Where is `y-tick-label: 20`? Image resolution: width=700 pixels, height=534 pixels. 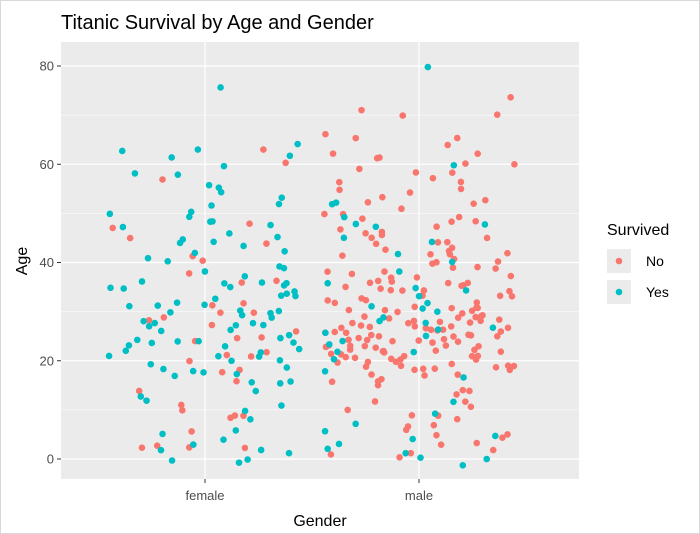
y-tick-label: 20 is located at coordinates (47, 360).